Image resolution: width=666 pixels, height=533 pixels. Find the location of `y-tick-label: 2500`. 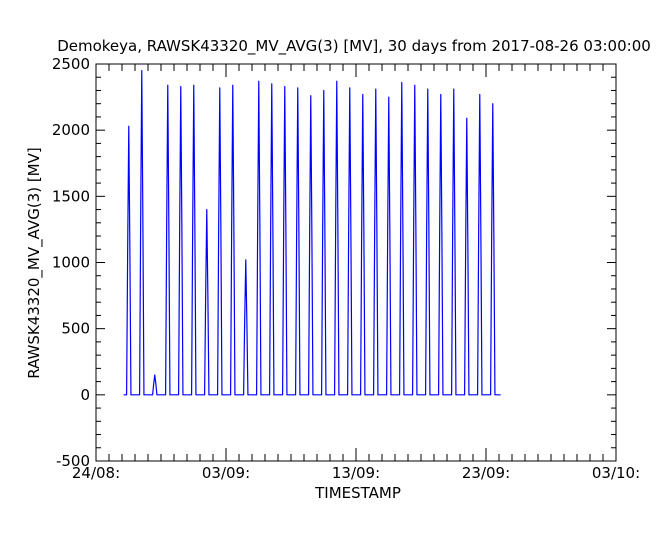

y-tick-label: 2500 is located at coordinates (71, 64).